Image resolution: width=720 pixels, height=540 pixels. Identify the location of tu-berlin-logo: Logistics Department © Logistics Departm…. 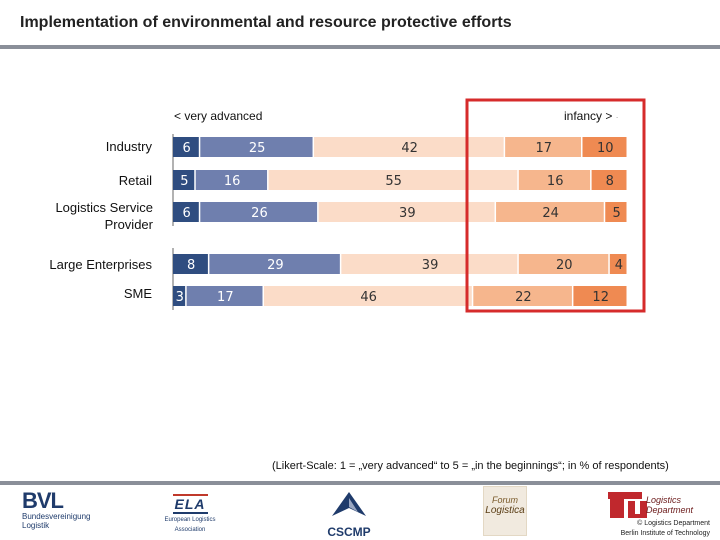
(662, 515).